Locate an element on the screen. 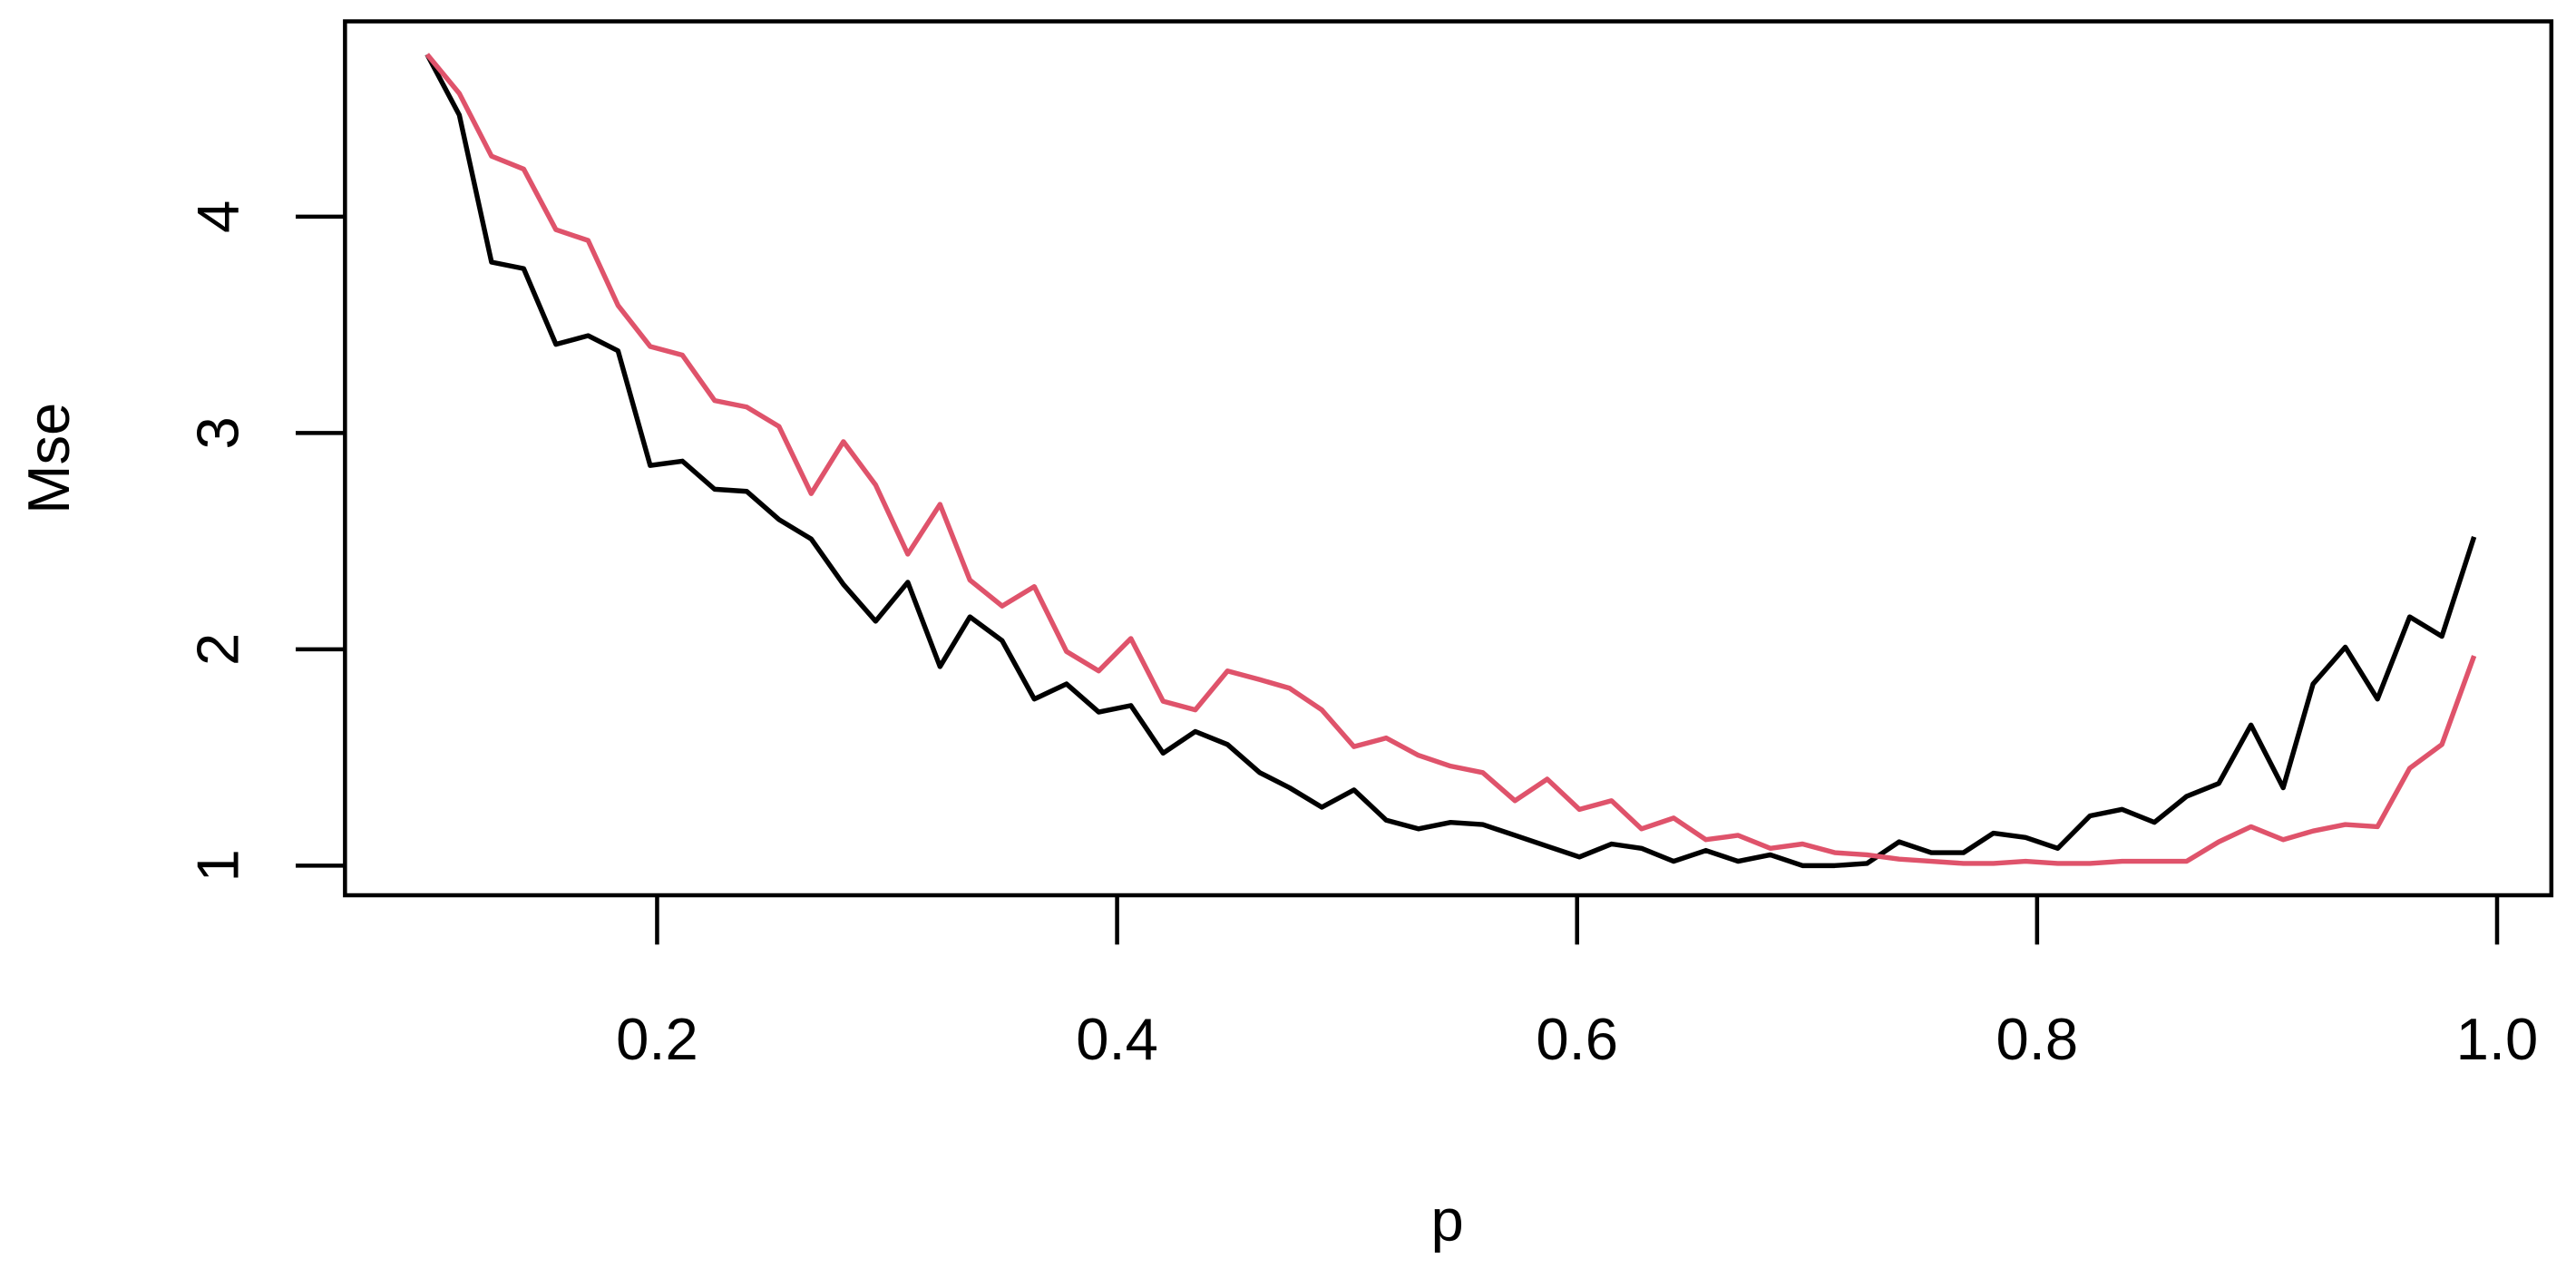 This screenshot has width=2576, height=1278. x-tick-label: 0.8 is located at coordinates (2037, 1039).